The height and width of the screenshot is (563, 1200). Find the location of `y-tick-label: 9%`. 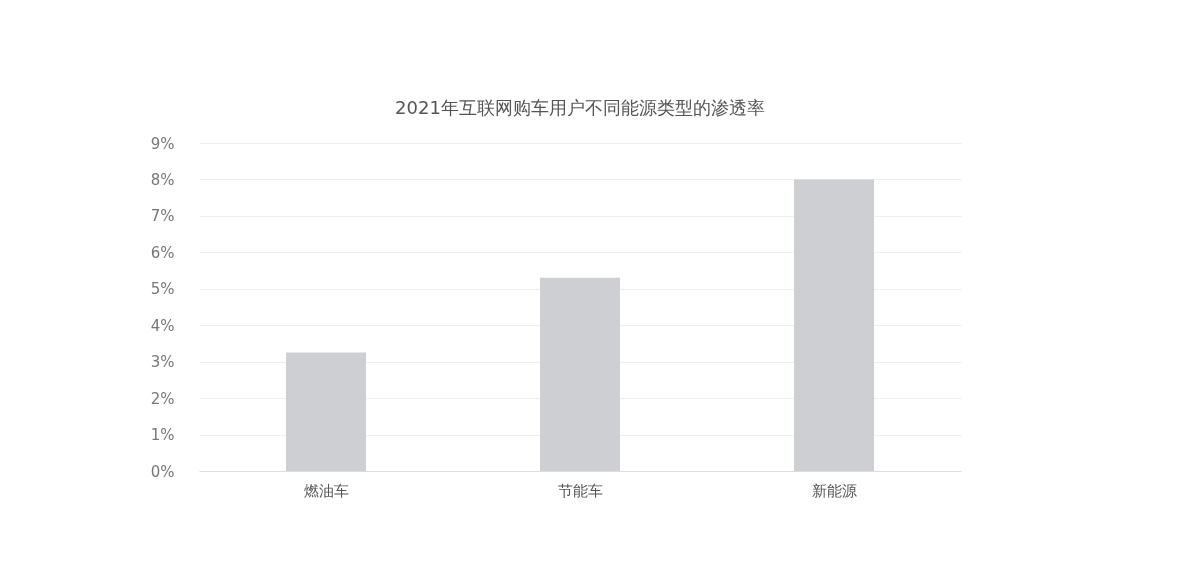

y-tick-label: 9% is located at coordinates (162, 143).